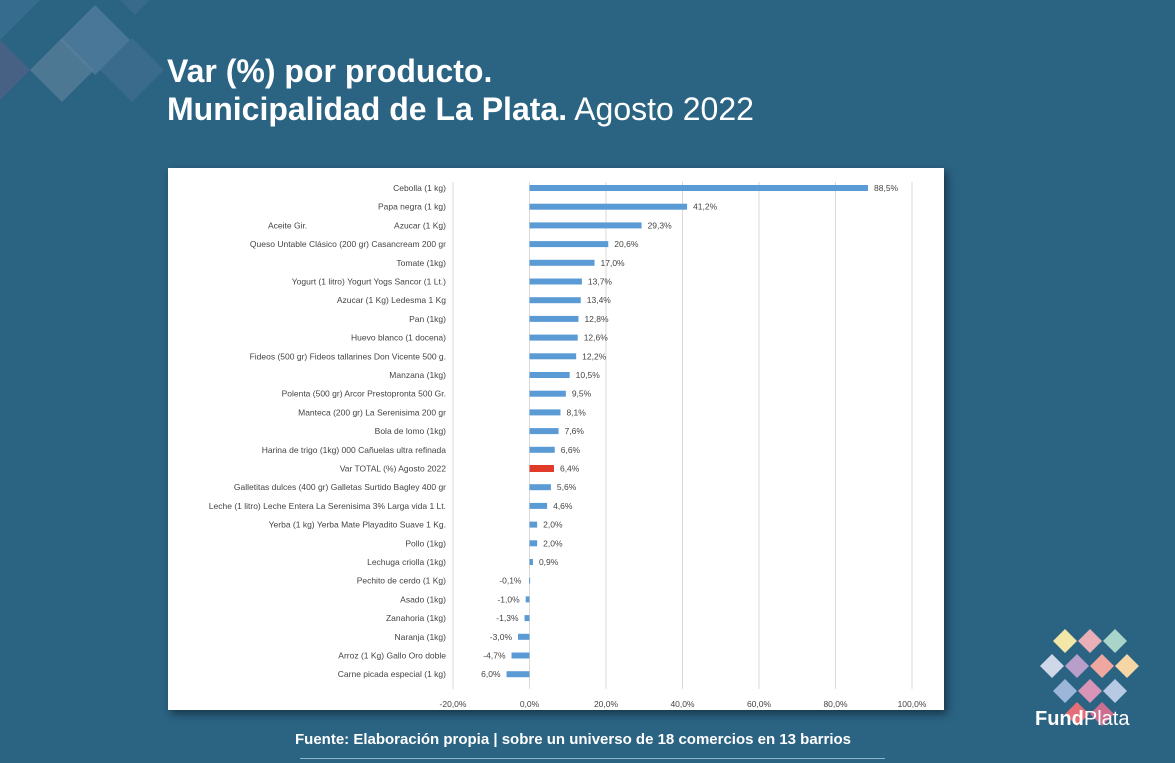 This screenshot has height=763, width=1175. I want to click on value-label: 0,9%, so click(549, 562).